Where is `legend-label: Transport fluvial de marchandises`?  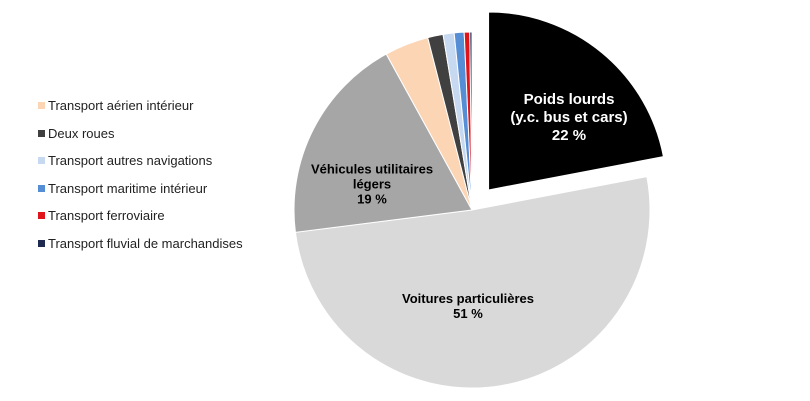 legend-label: Transport fluvial de marchandises is located at coordinates (145, 243).